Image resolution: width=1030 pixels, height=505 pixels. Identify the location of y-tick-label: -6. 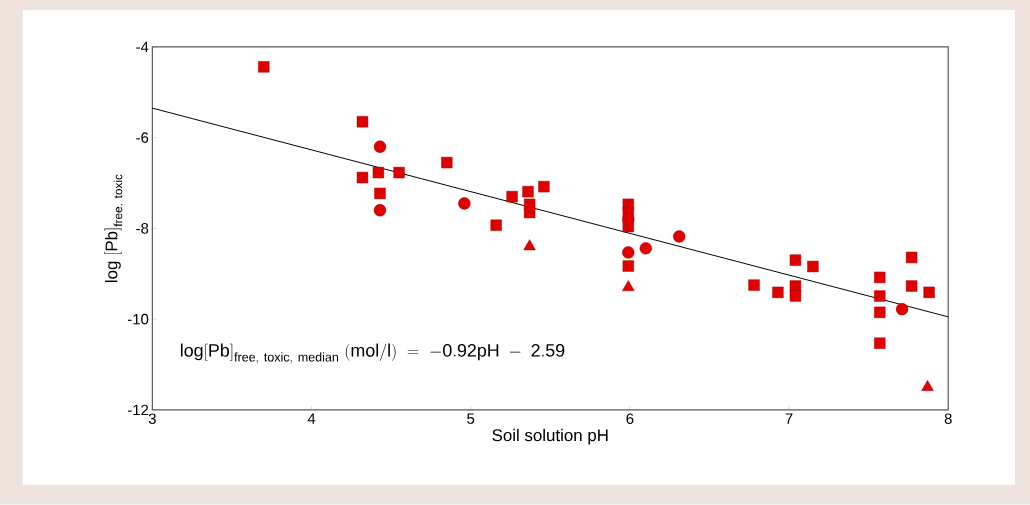
(142, 138).